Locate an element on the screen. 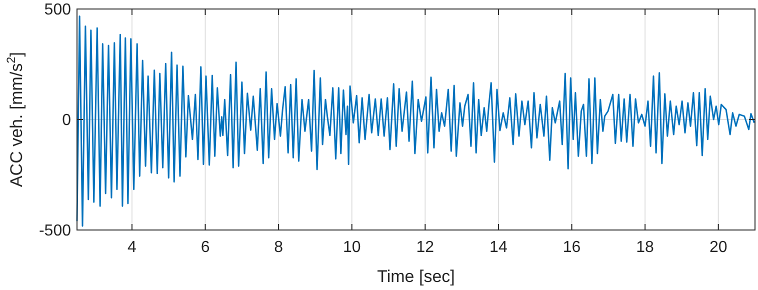 The height and width of the screenshot is (290, 758). x-tick-label: 14 is located at coordinates (499, 247).